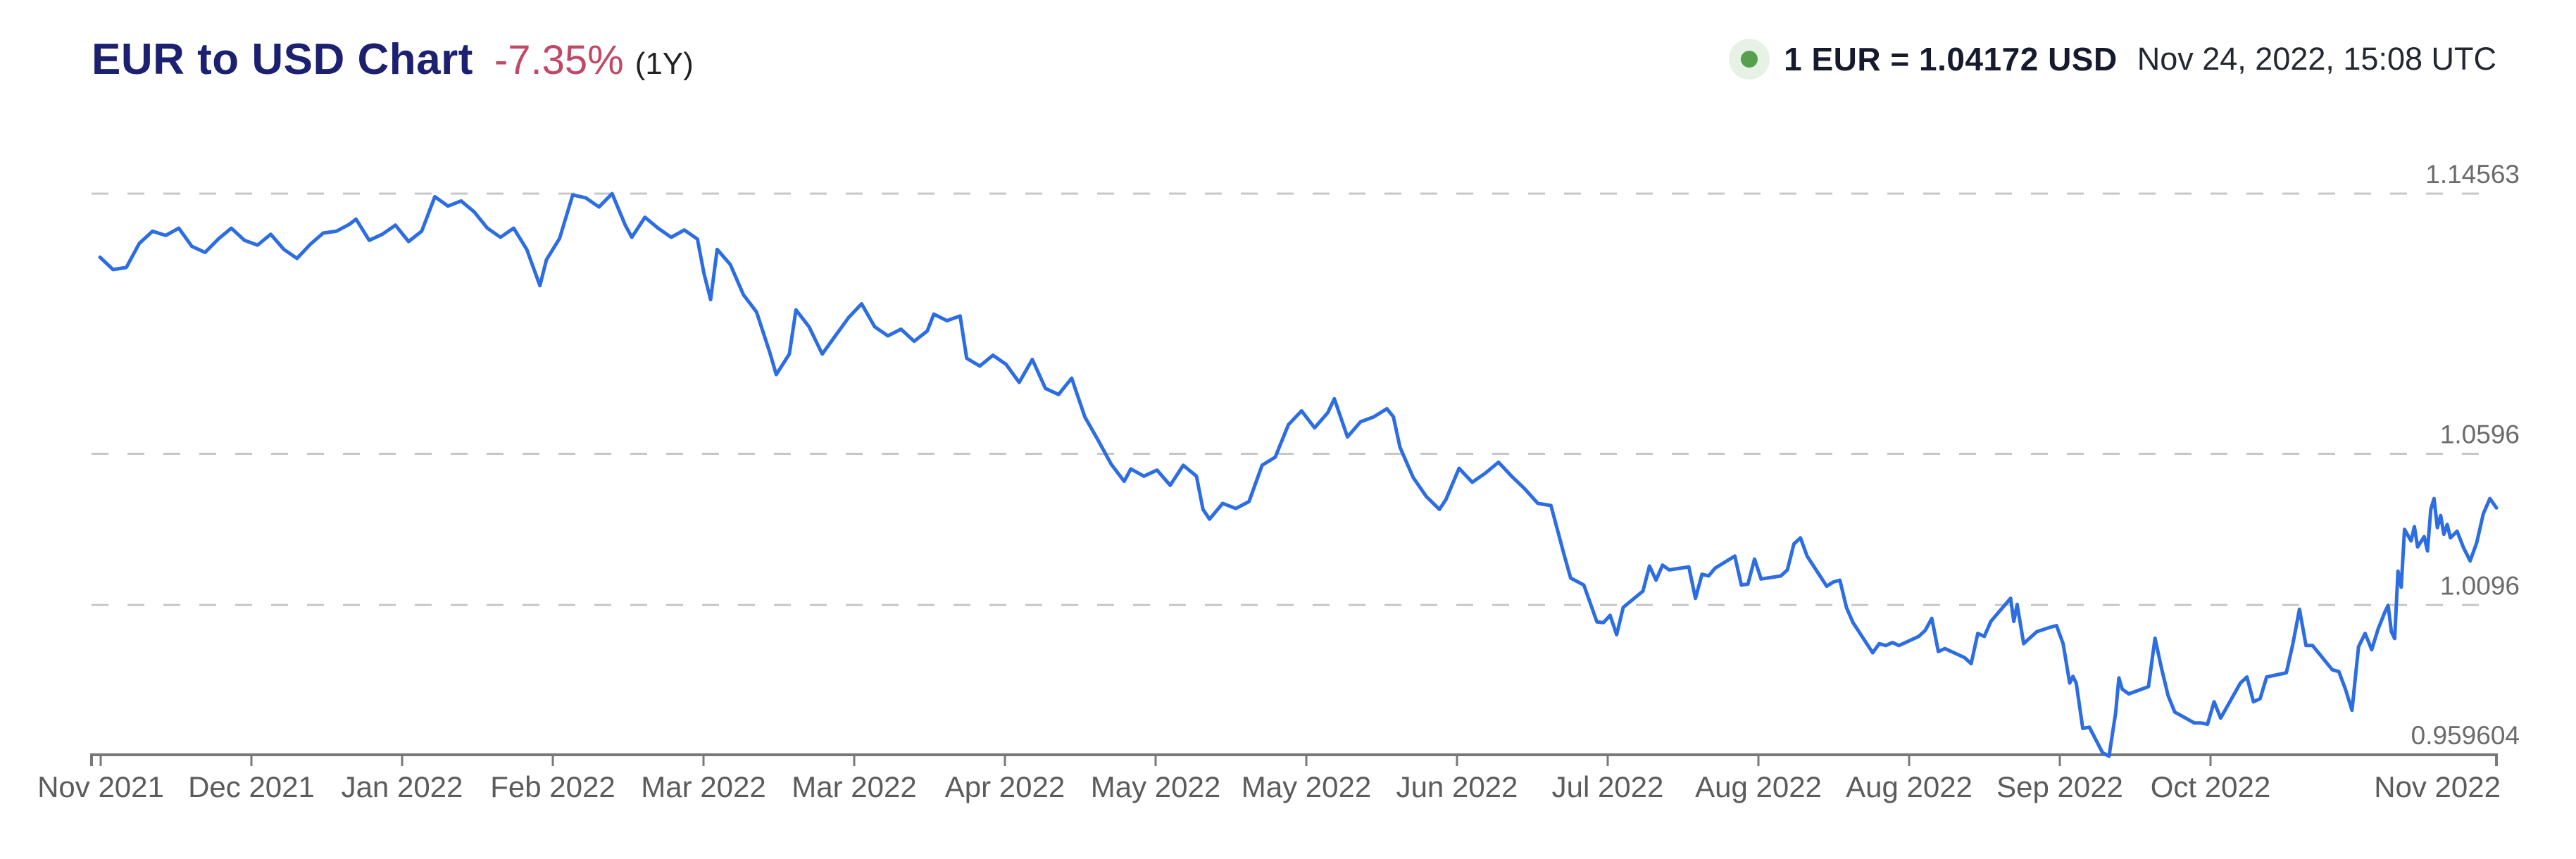 The height and width of the screenshot is (859, 2576). I want to click on x-axis-label: Jul 2022, so click(1608, 787).